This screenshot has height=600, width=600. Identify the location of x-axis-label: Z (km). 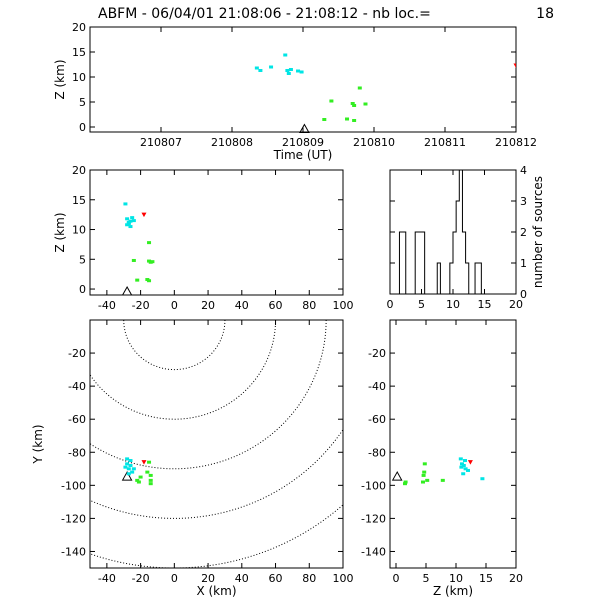
(453, 591).